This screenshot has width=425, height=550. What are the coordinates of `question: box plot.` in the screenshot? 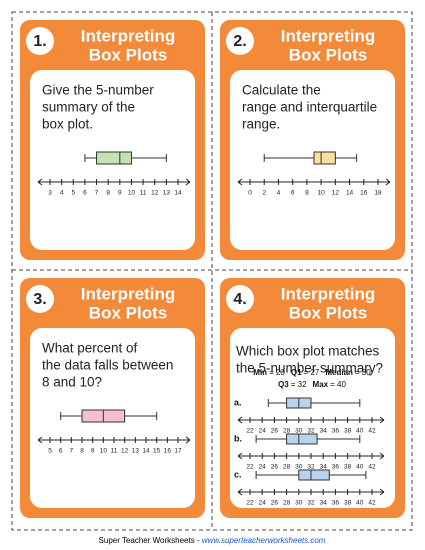 It's located at (67, 124).